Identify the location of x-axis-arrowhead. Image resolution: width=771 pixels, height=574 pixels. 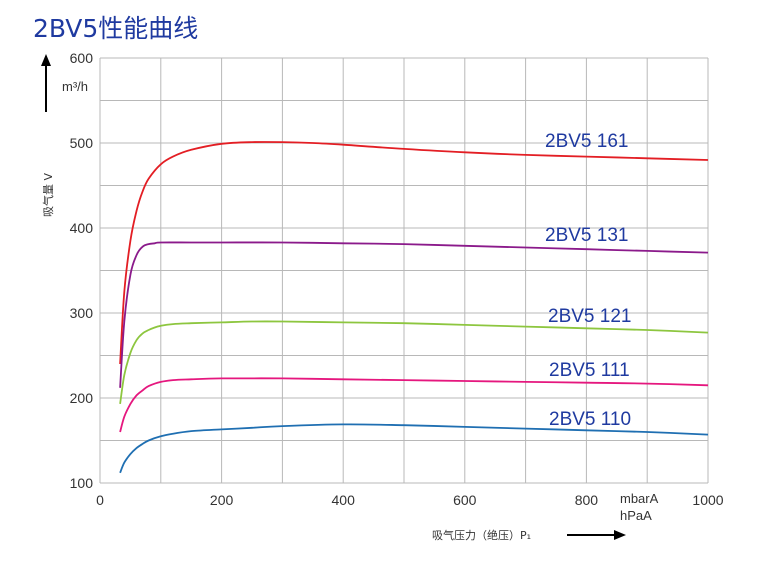
(620, 535).